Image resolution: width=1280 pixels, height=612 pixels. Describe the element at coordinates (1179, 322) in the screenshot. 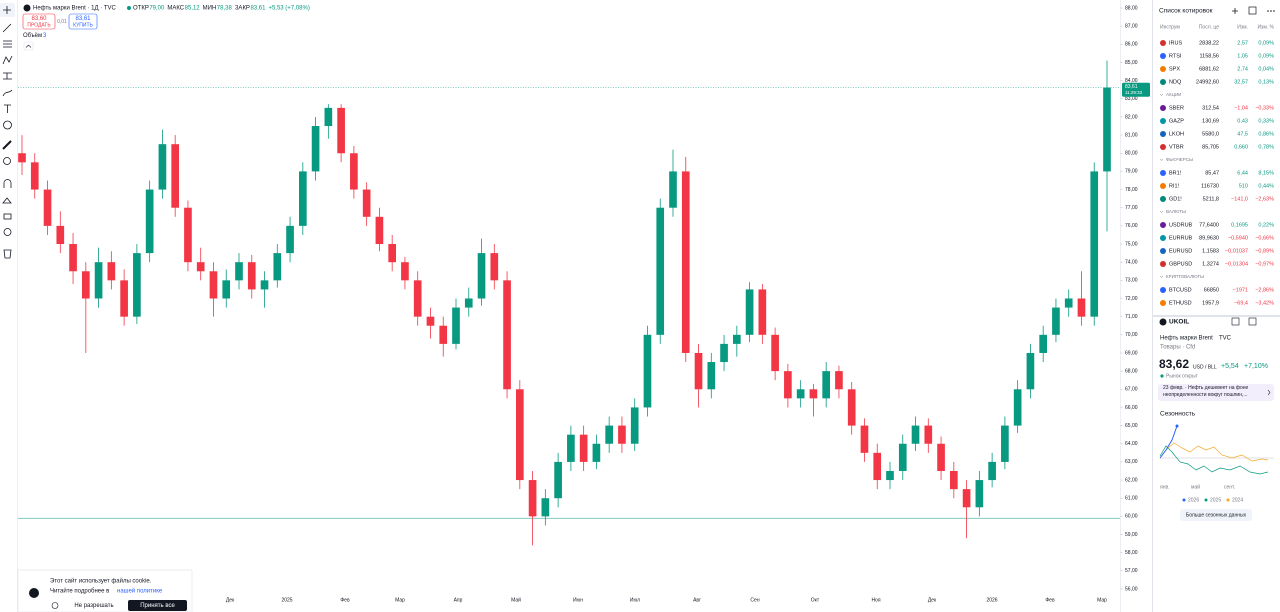

I see `details-symbol: UKOIL` at that location.